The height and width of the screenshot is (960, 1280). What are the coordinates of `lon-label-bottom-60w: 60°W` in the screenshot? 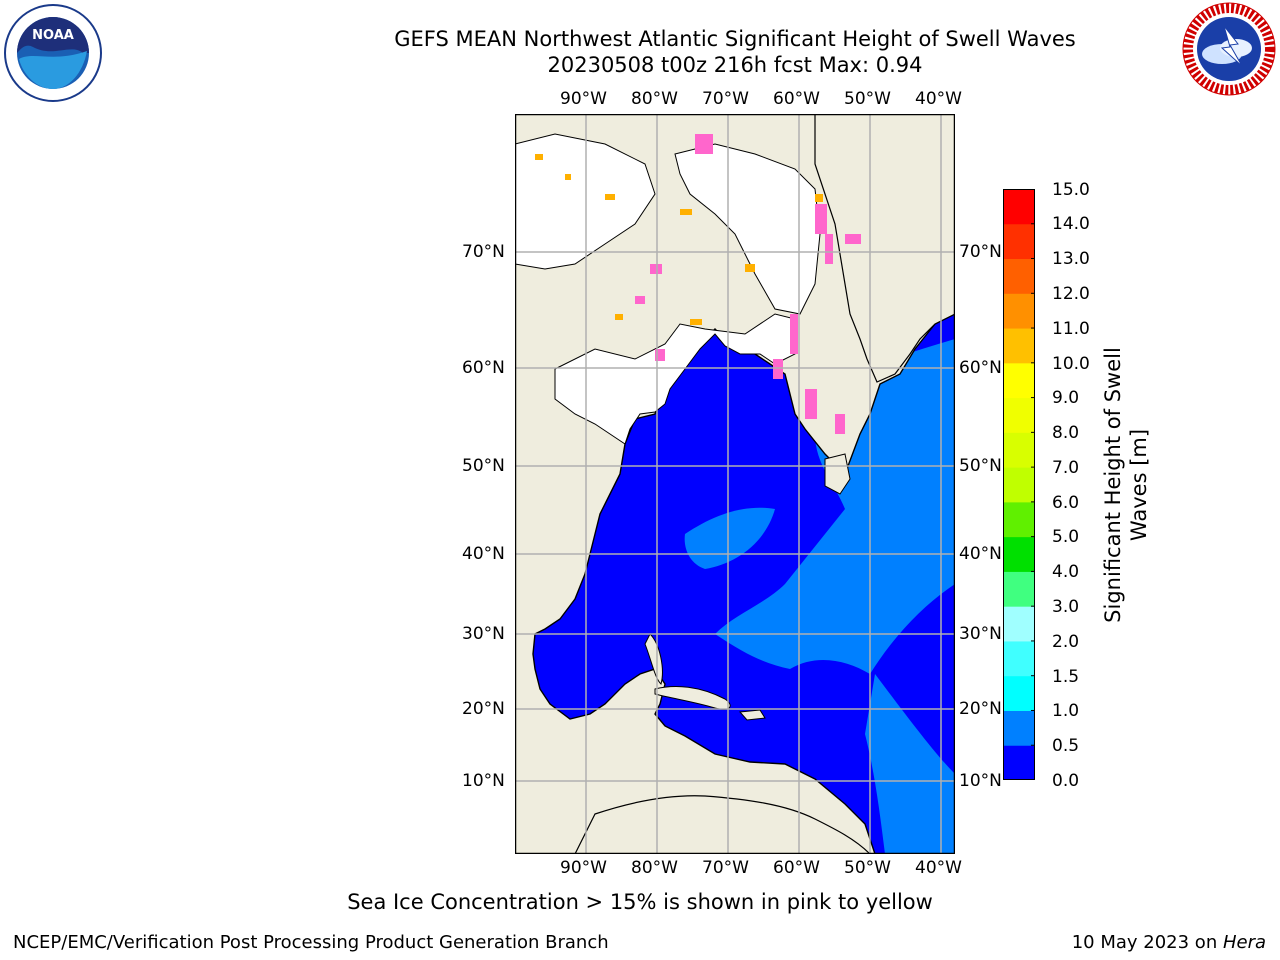 It's located at (796, 868).